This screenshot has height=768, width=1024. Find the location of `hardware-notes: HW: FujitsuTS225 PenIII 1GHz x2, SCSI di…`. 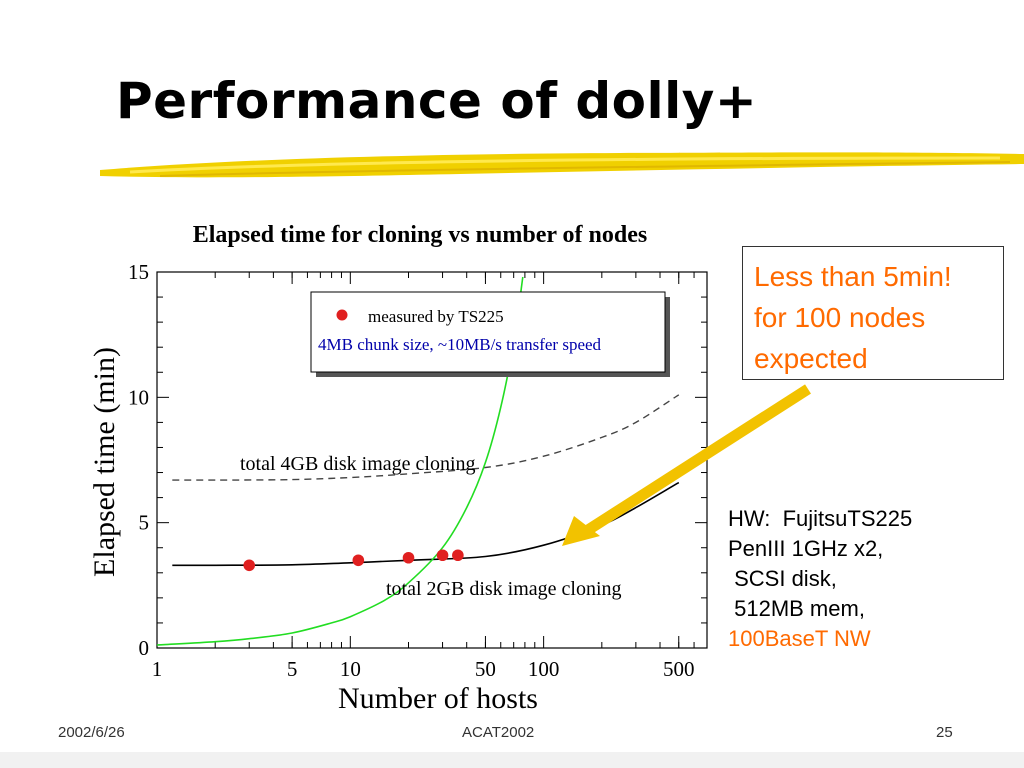

hardware-notes: HW: FujitsuTS225 PenIII 1GHz x2, SCSI di… is located at coordinates (820, 579).